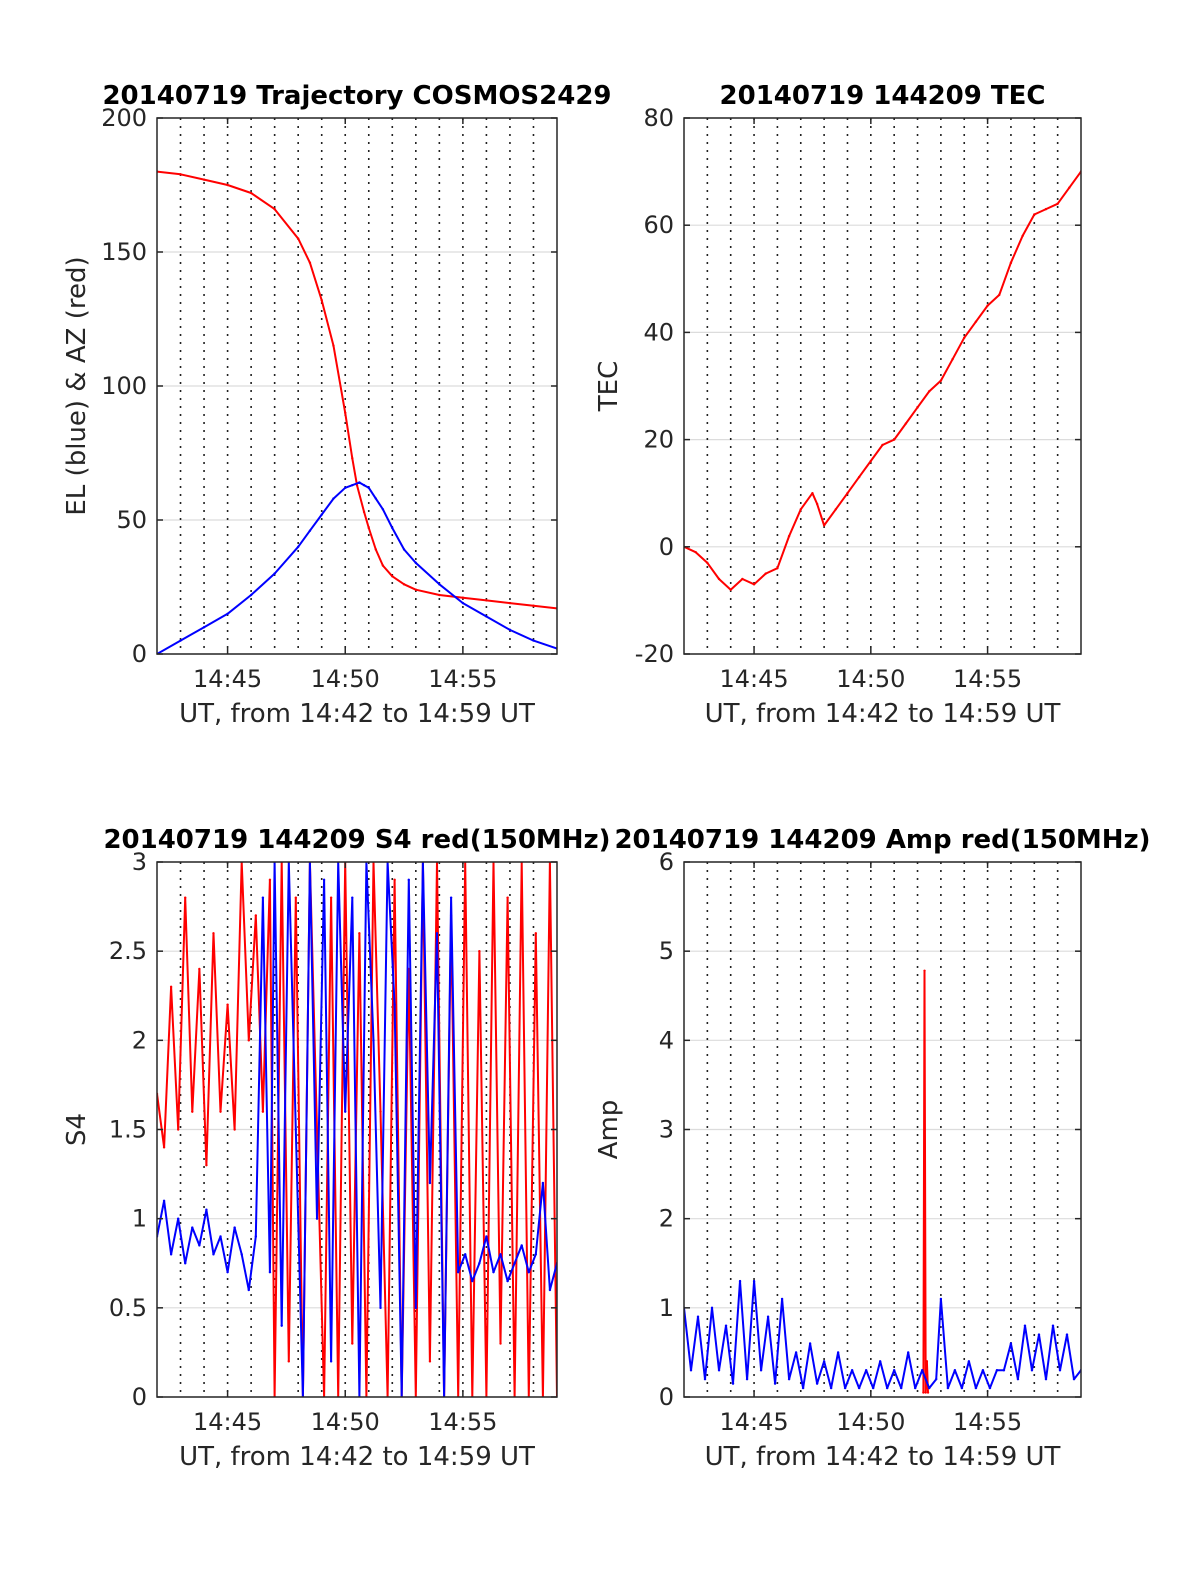 The image size is (1200, 1575). What do you see at coordinates (883, 96) in the screenshot?
I see `chart-title: 20140719 144209 TEC` at bounding box center [883, 96].